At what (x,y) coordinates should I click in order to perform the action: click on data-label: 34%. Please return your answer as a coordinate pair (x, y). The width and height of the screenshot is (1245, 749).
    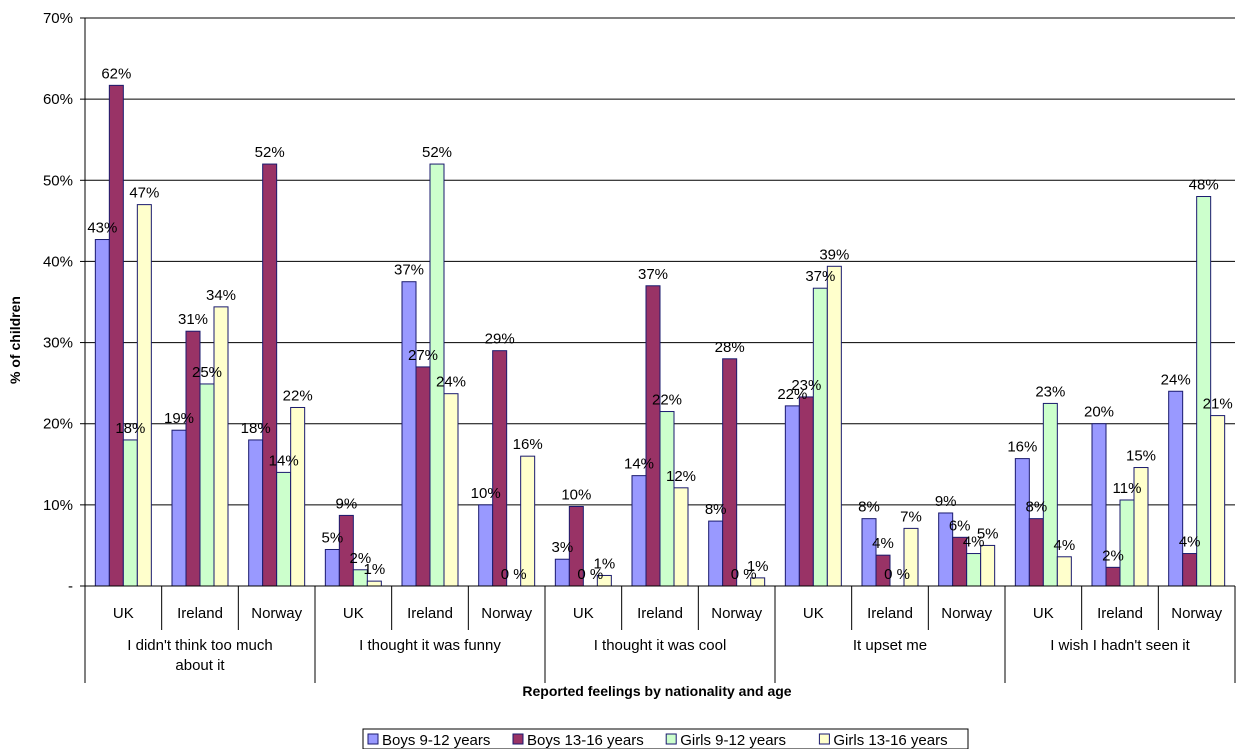
    Looking at the image, I should click on (221, 295).